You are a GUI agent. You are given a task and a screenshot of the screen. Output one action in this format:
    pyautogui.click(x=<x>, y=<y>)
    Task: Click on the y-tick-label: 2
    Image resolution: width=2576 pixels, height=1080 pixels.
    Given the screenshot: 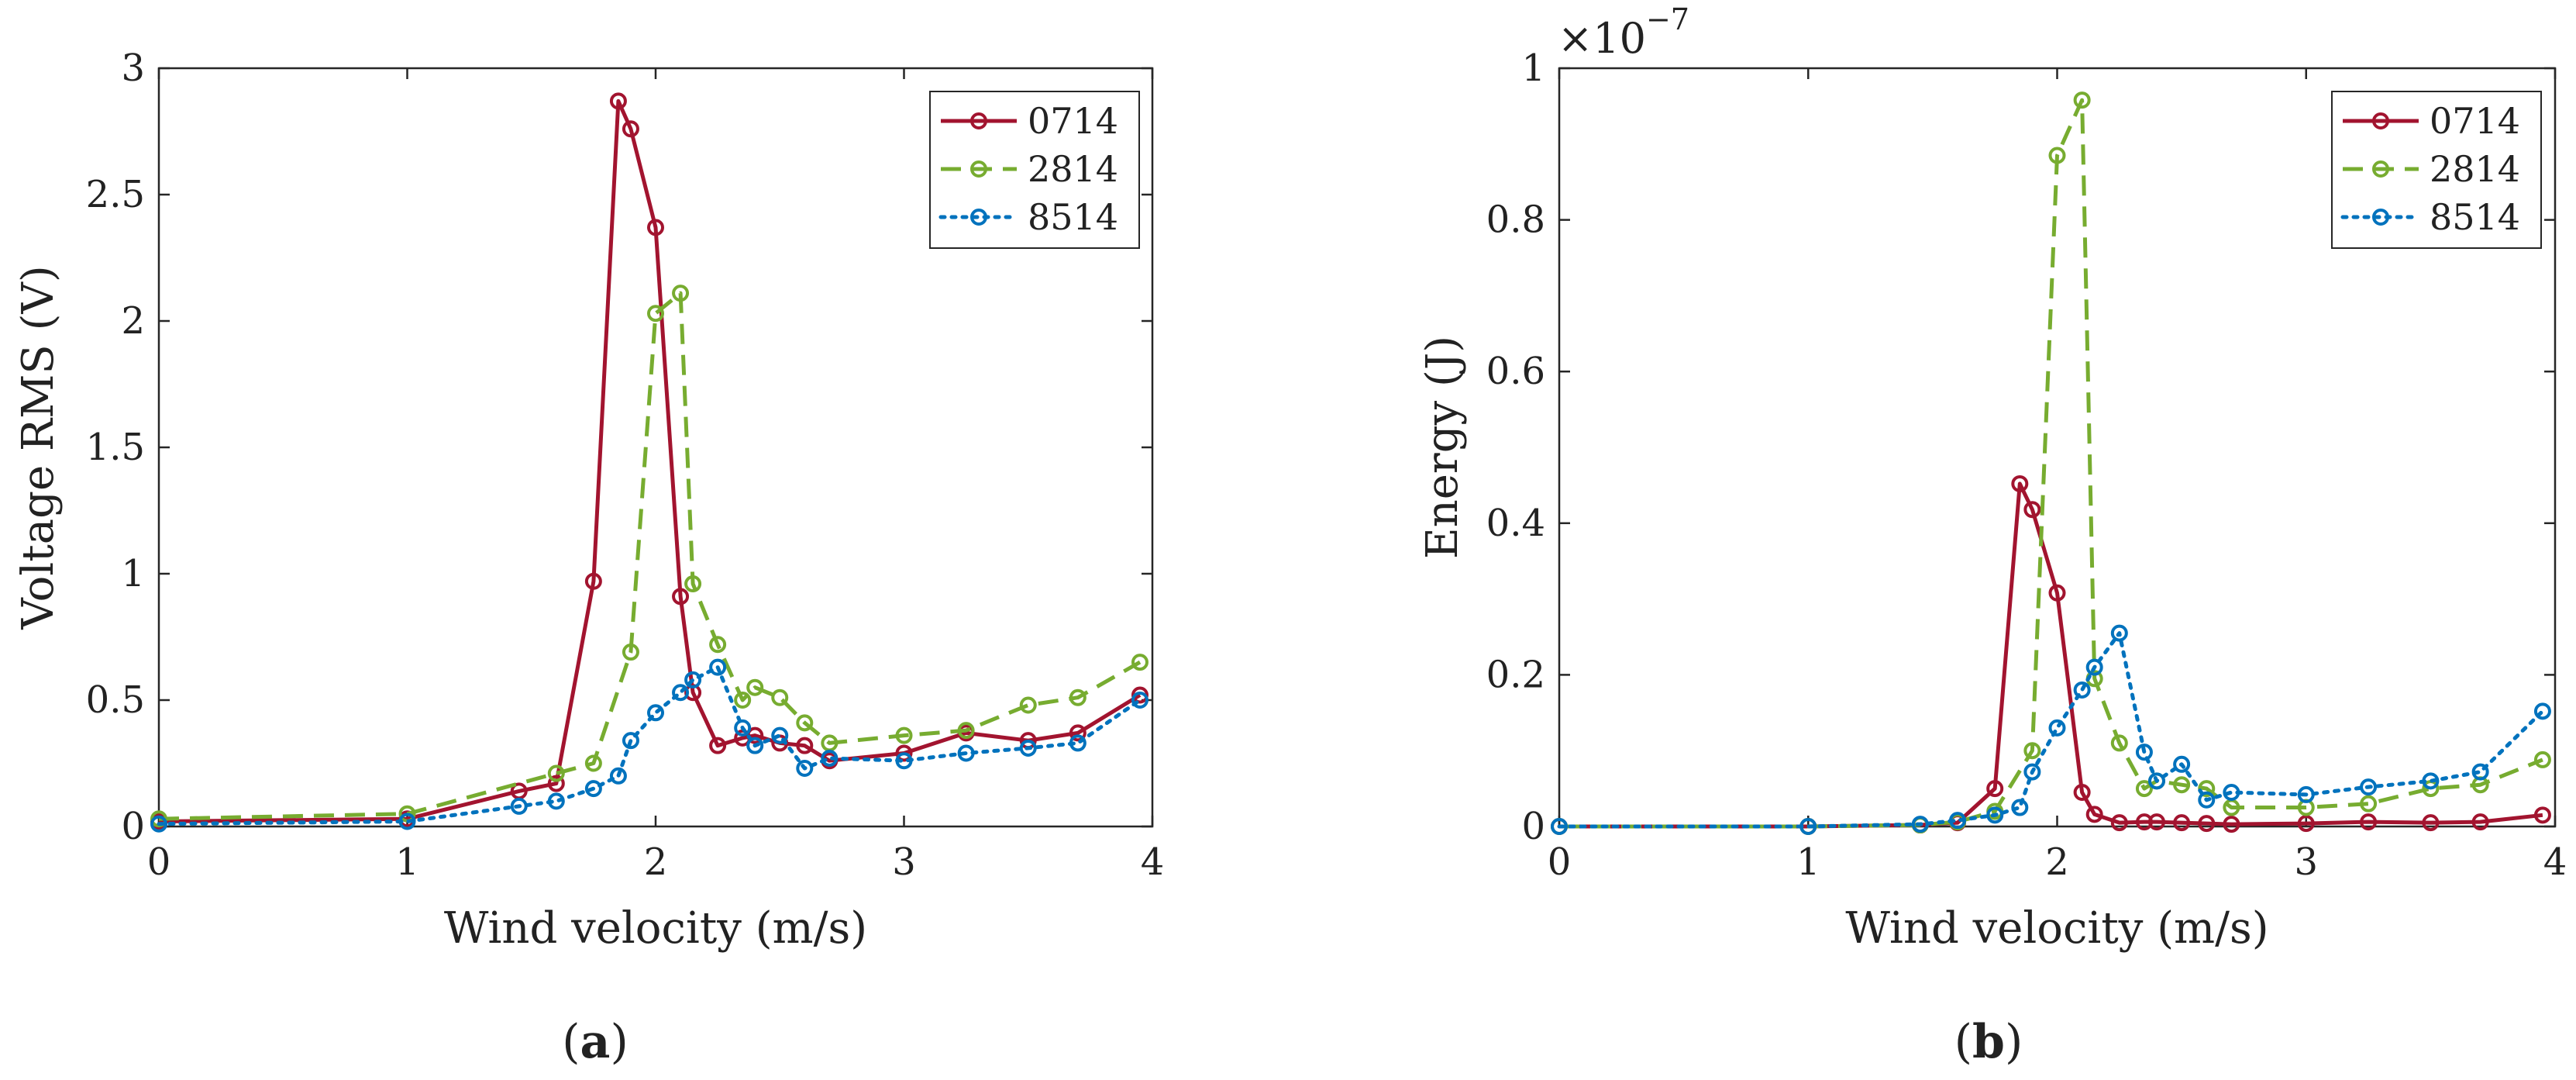 What is the action you would take?
    pyautogui.click(x=133, y=321)
    